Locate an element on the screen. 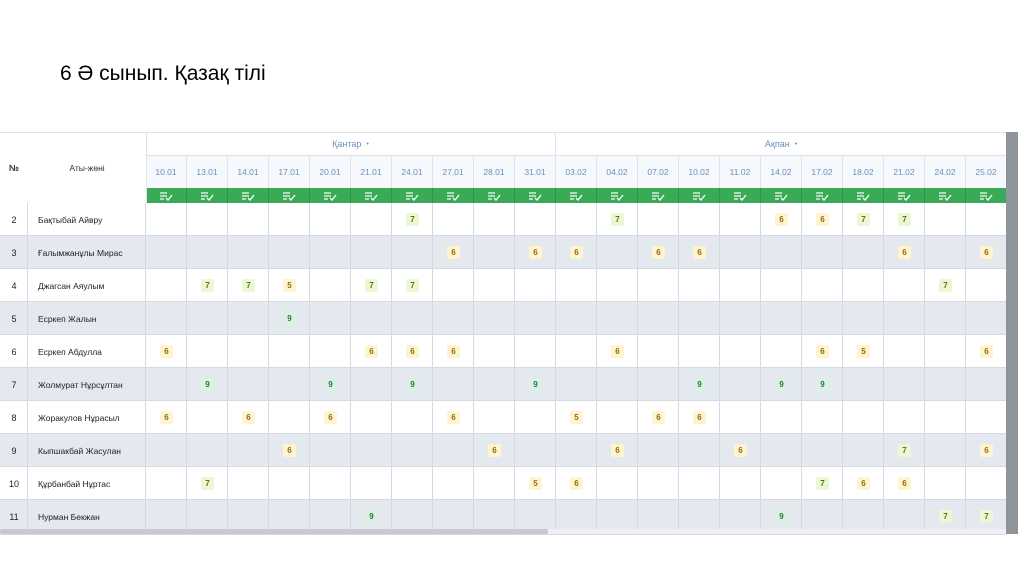 The width and height of the screenshot is (1024, 574). date-header: 04.02 is located at coordinates (617, 172).